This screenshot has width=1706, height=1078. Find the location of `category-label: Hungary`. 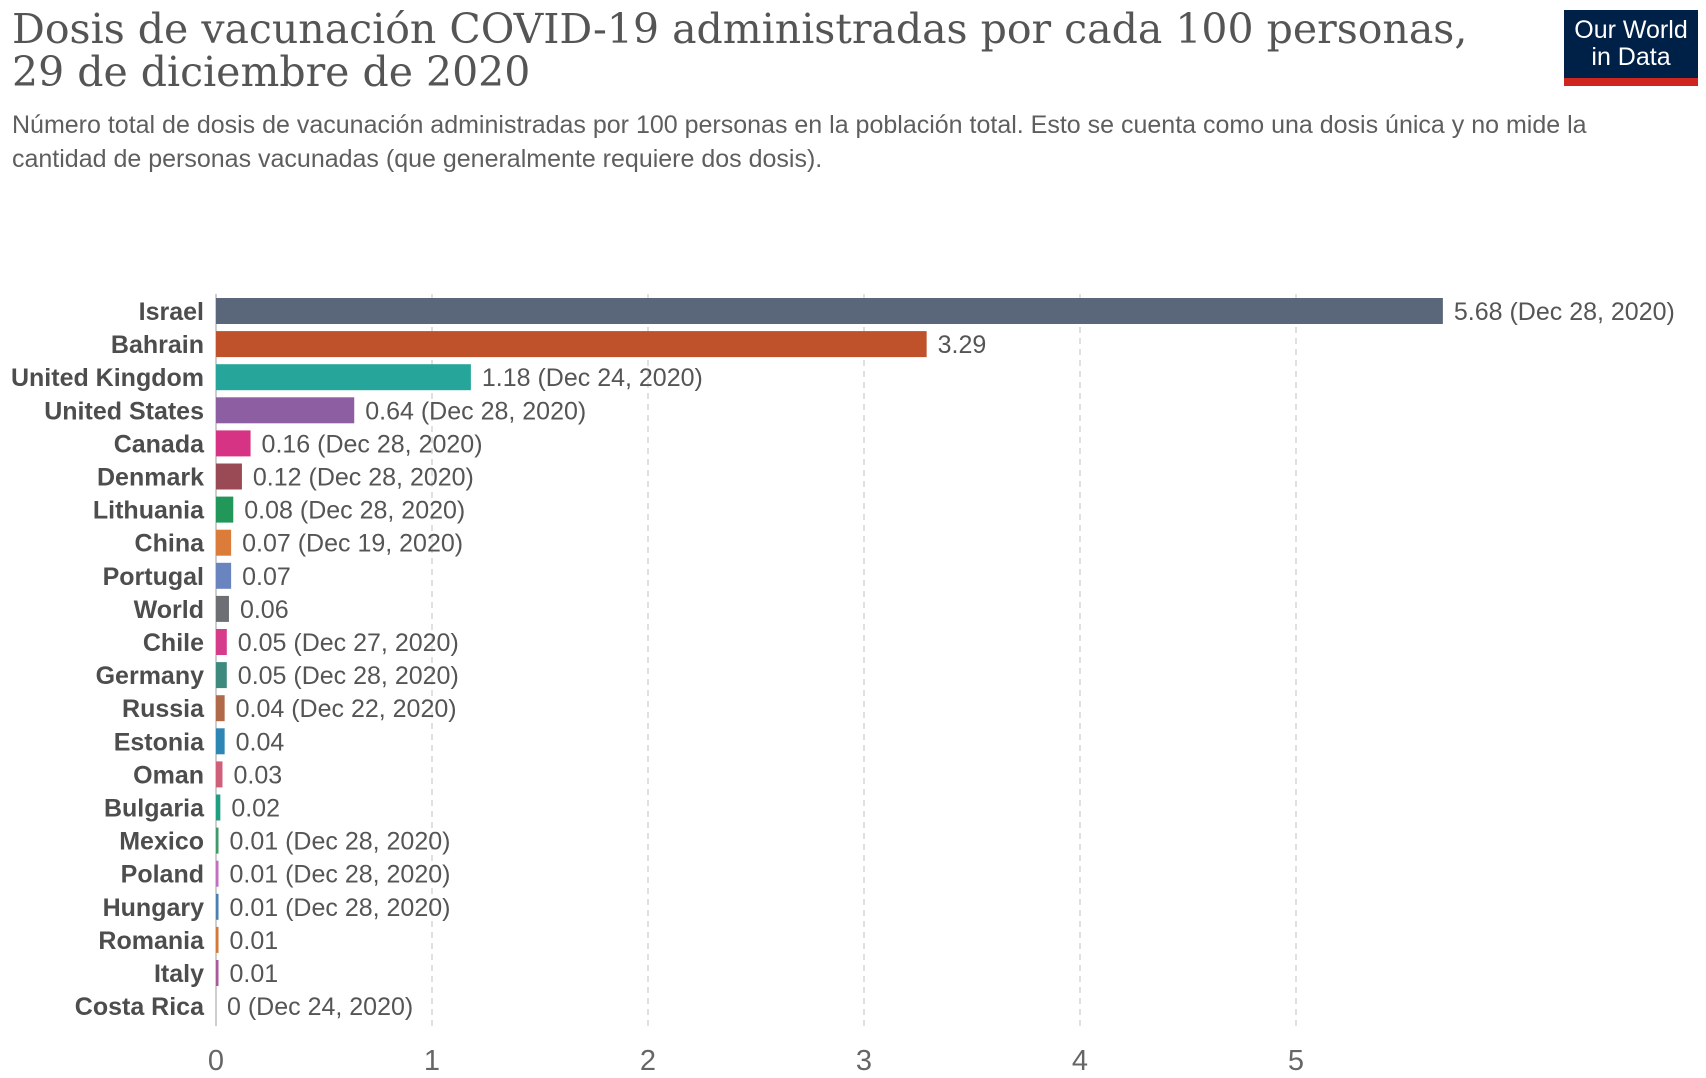

category-label: Hungary is located at coordinates (154, 908).